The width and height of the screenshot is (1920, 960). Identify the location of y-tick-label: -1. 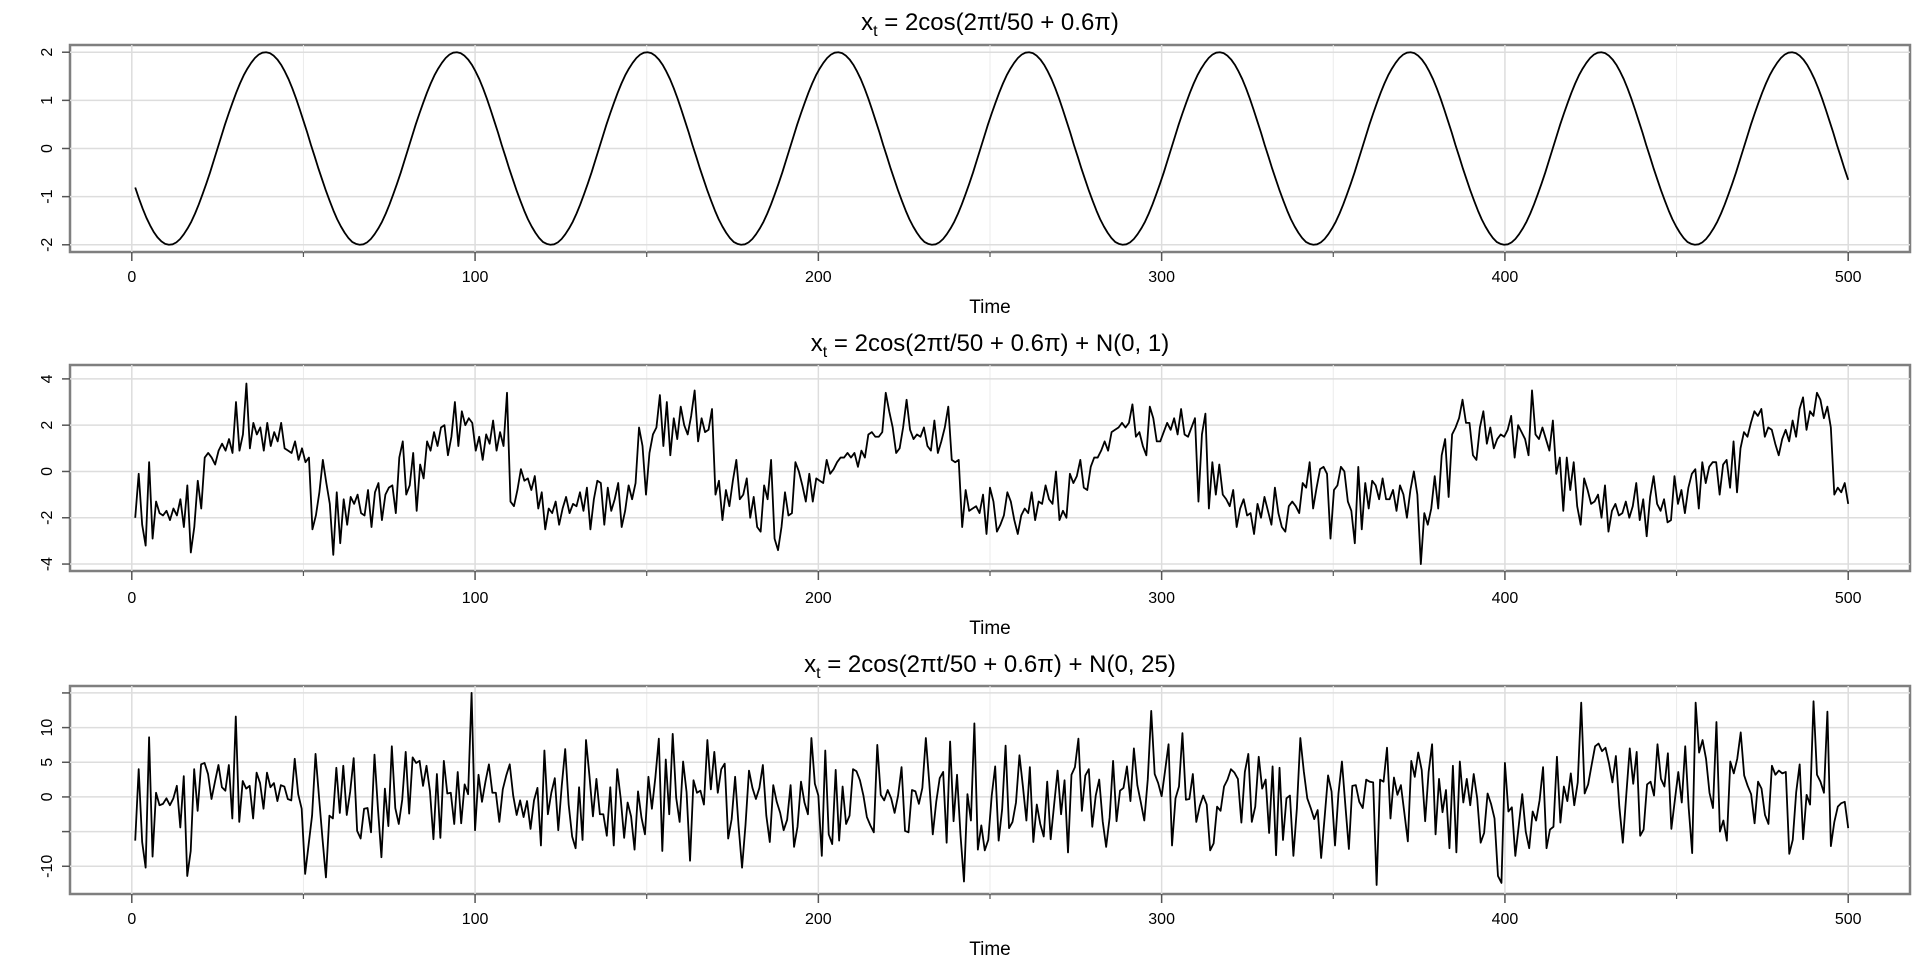
(47, 196).